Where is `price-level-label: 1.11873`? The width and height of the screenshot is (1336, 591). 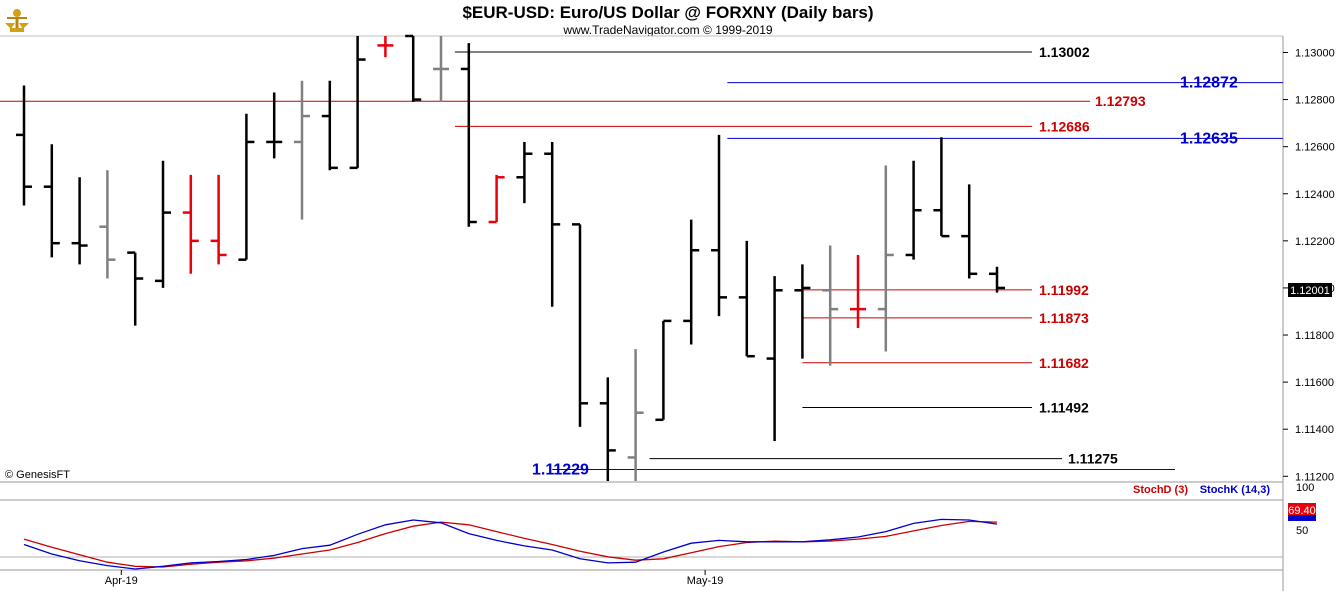
price-level-label: 1.11873 is located at coordinates (1064, 318).